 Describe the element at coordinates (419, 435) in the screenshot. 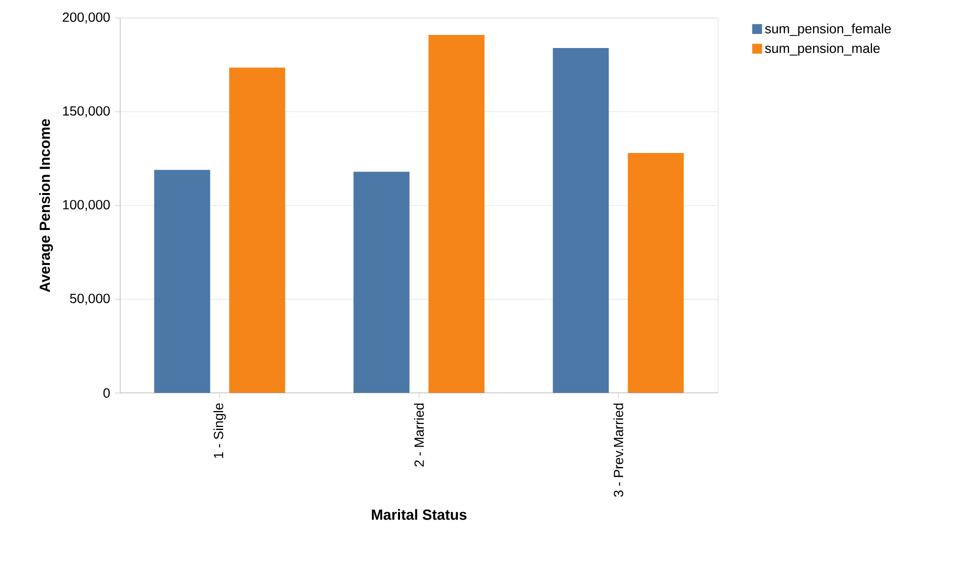

I see `x-tick-label: 2 - Married` at that location.